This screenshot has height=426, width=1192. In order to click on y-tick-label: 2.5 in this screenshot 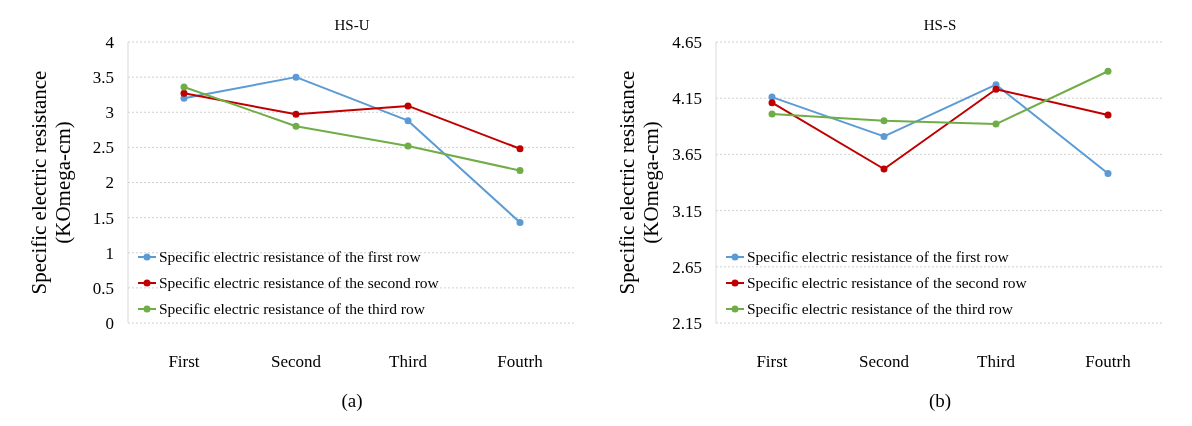, I will do `click(103, 148)`.